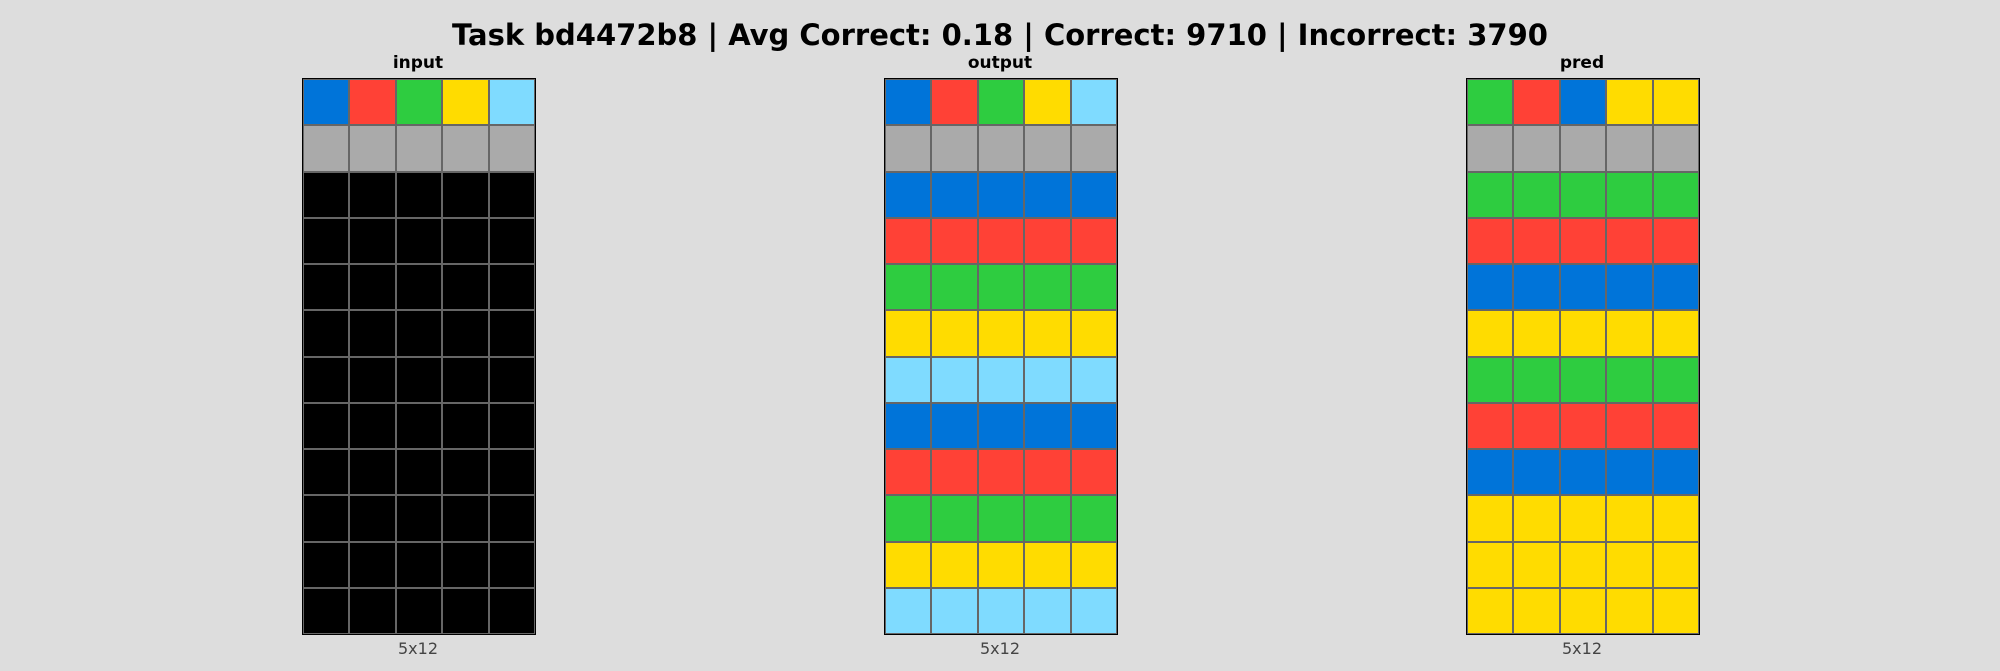 The height and width of the screenshot is (671, 2000). What do you see at coordinates (999, 648) in the screenshot?
I see `output-dims: 5x12` at bounding box center [999, 648].